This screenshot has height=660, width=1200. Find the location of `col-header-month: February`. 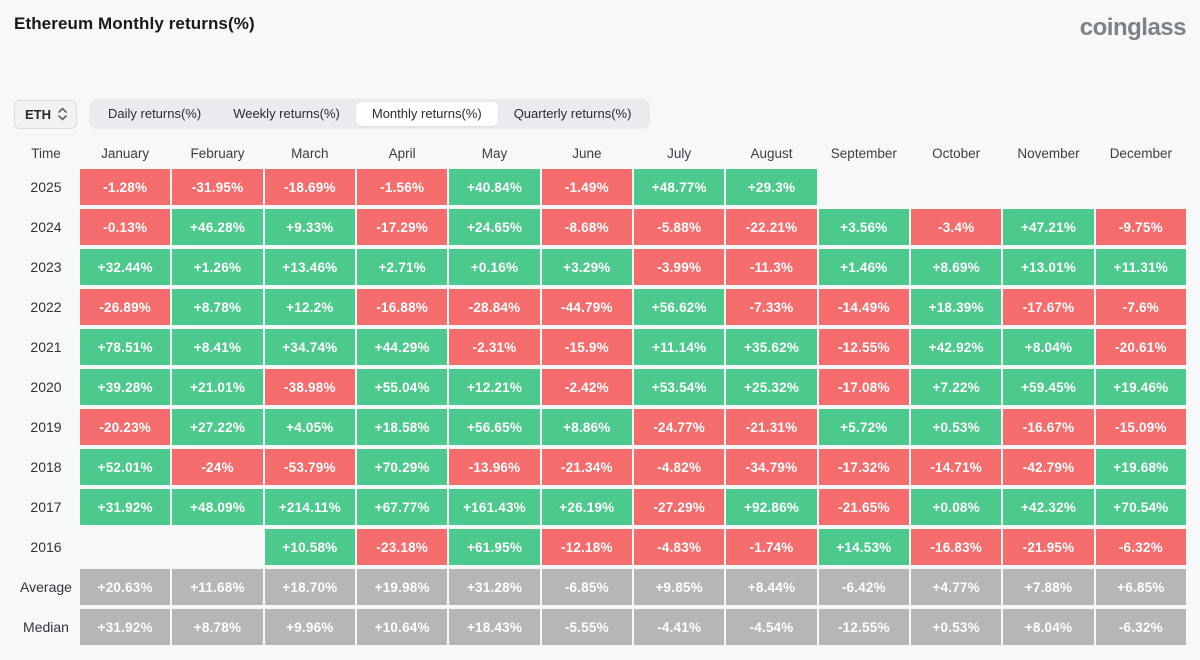

col-header-month: February is located at coordinates (217, 153).